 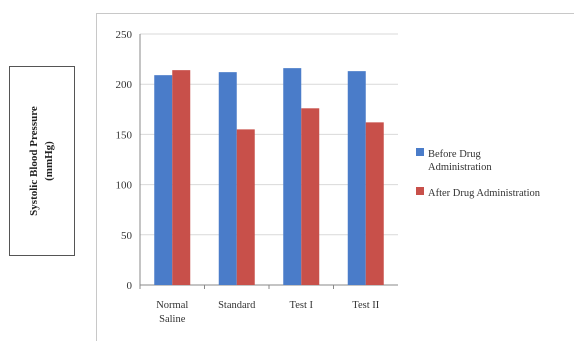 I want to click on x-tick-label-1-line-2: Saline, so click(x=172, y=319).